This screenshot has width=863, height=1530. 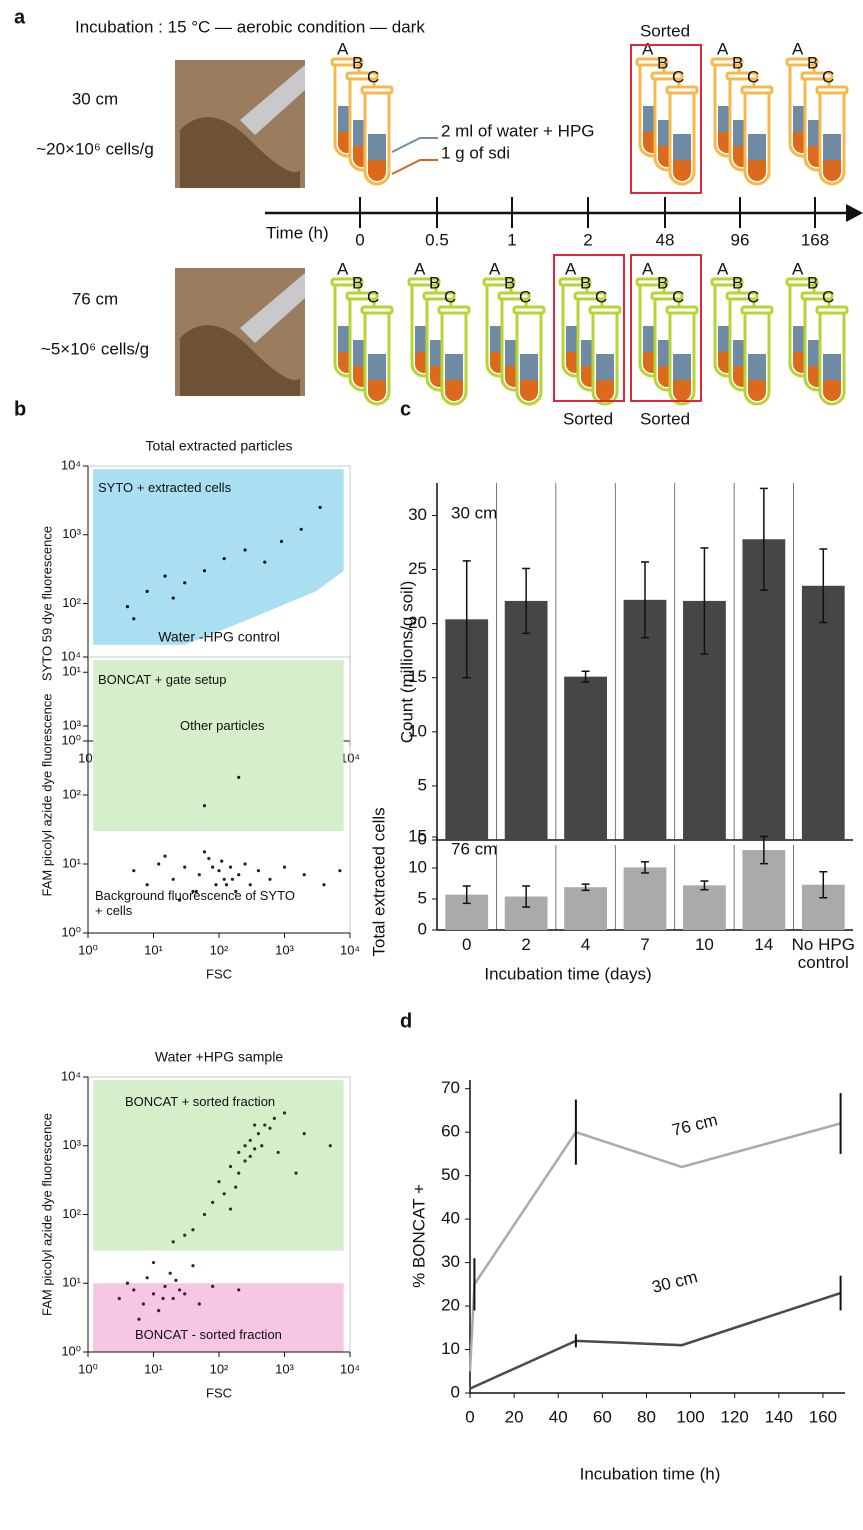 I want to click on liquid-label: 2 ml of water + HPG, so click(x=518, y=130).